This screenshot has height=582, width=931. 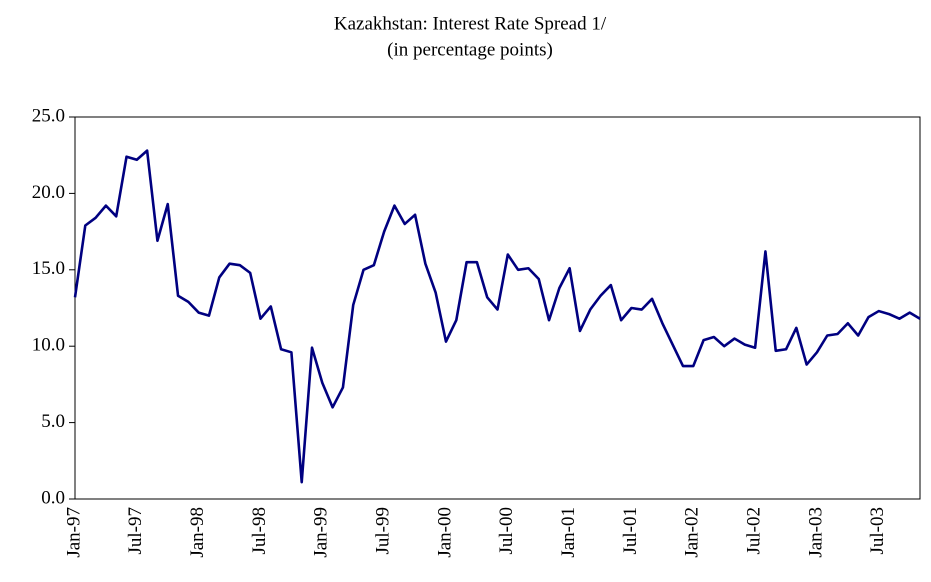 What do you see at coordinates (470, 23) in the screenshot?
I see `chart-title: Kazakhstan: Interest Rate Spread 1/` at bounding box center [470, 23].